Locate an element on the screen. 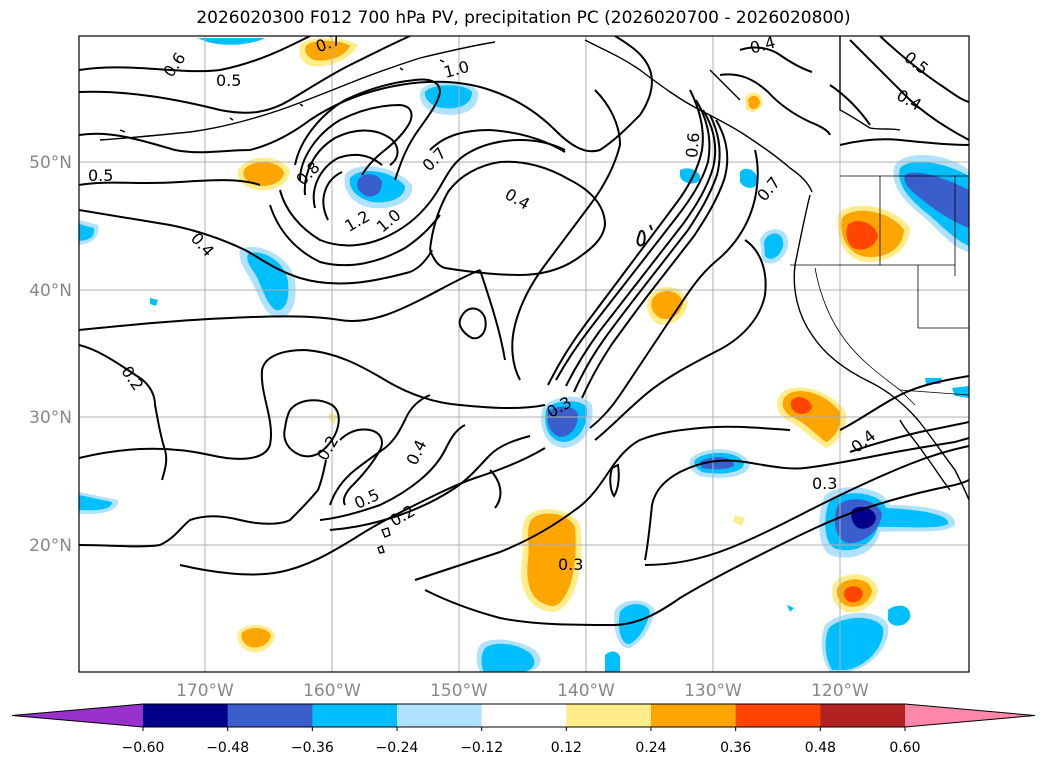  lon-label: 160°W is located at coordinates (332, 691).